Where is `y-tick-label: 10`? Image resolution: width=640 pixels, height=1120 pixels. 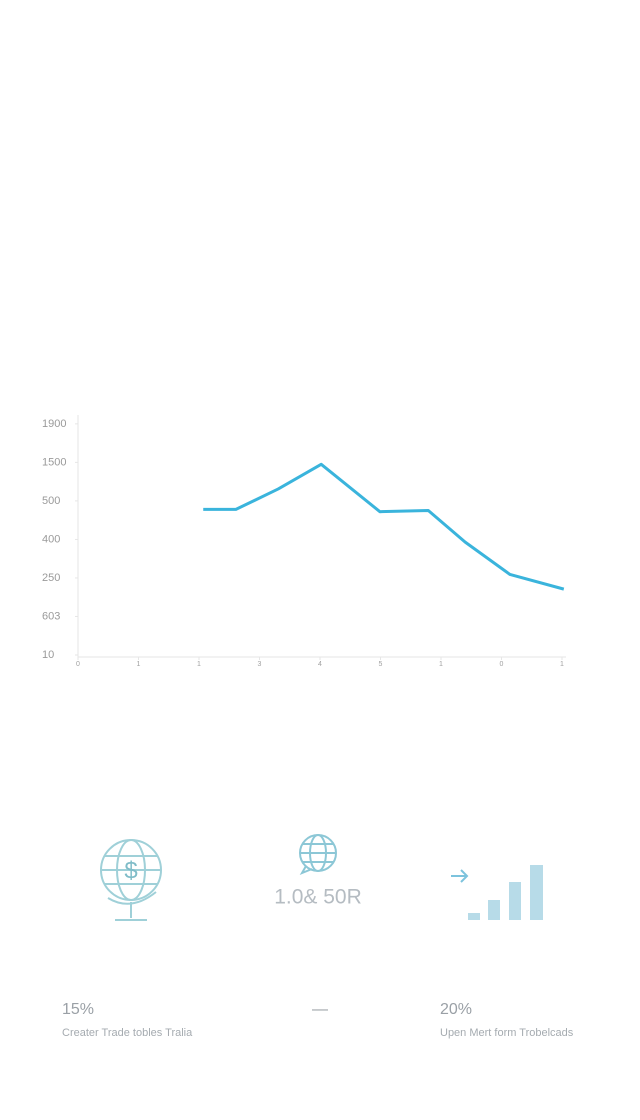
y-tick-label: 10 is located at coordinates (48, 655).